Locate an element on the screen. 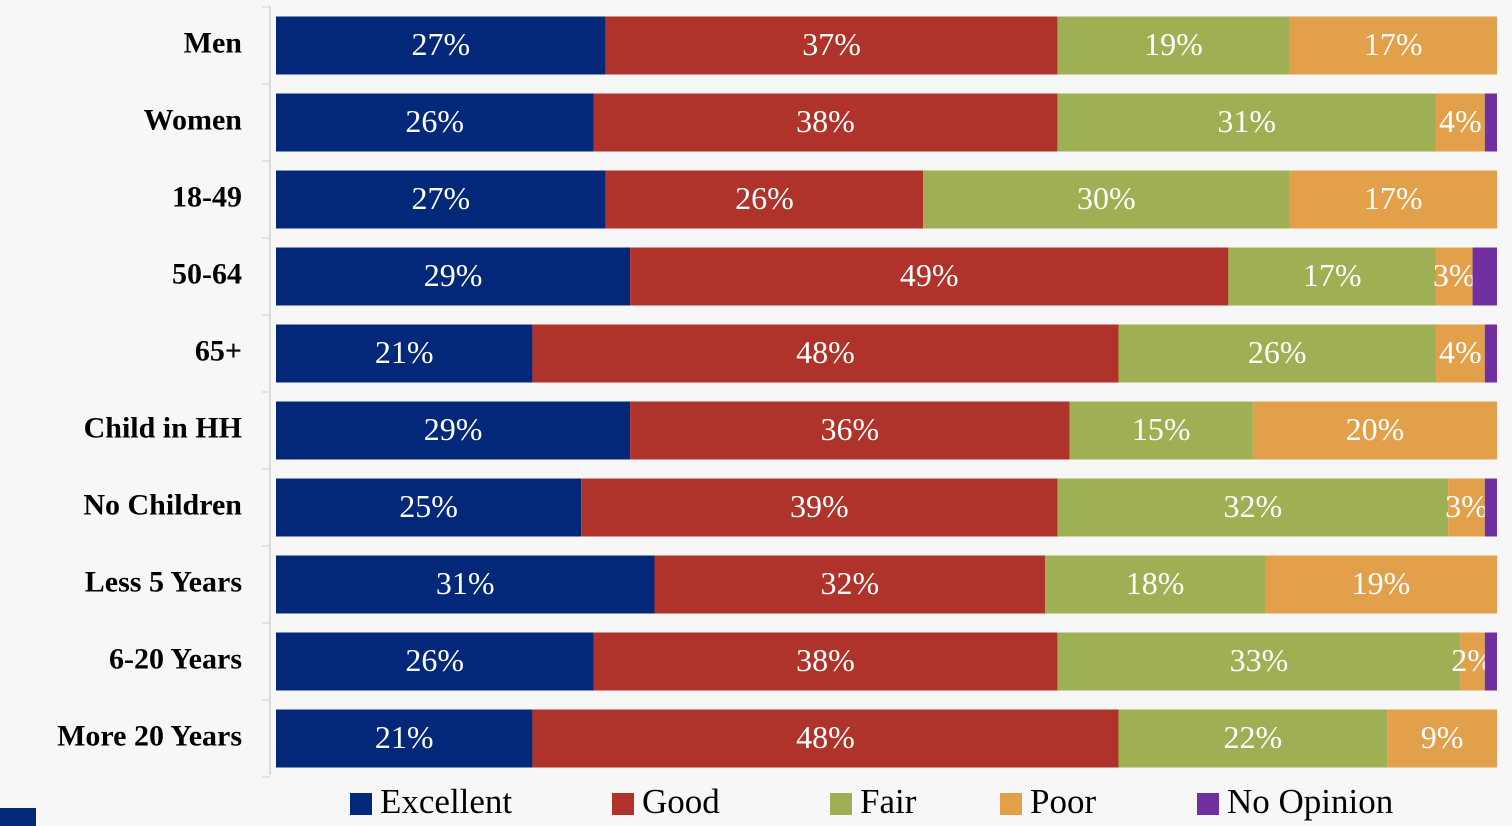 The width and height of the screenshot is (1512, 826). category-label: Women is located at coordinates (193, 119).